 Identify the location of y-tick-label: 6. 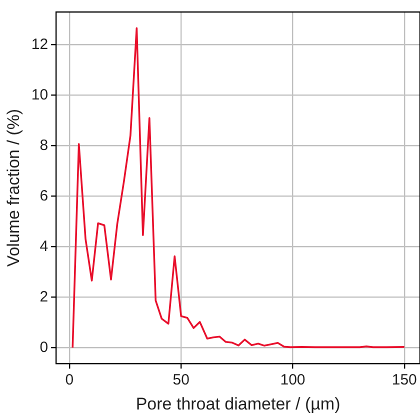
(44, 195).